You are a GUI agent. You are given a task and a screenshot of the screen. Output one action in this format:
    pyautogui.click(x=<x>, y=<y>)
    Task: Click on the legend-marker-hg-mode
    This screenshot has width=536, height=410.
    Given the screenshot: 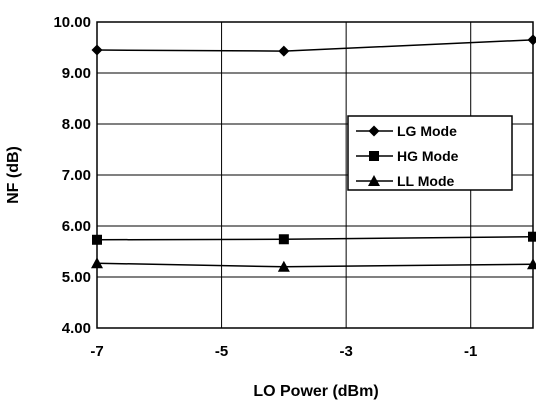 What is the action you would take?
    pyautogui.click(x=374, y=156)
    